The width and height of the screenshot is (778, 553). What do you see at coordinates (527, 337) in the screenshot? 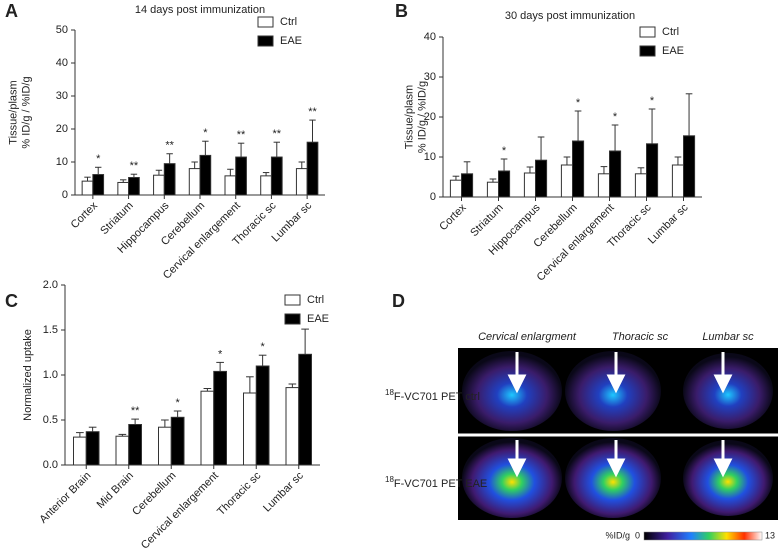
I see `column-label: Cervical enlargment` at bounding box center [527, 337].